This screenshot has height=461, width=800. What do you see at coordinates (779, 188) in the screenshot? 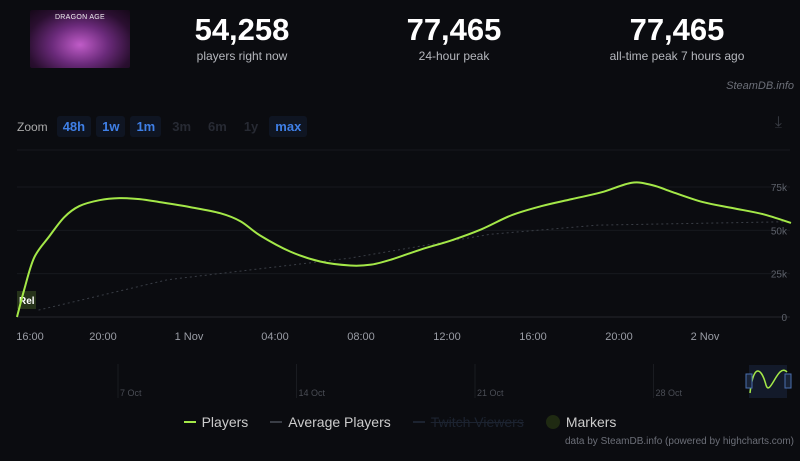
I see `y-tick-label: 75k` at bounding box center [779, 188].